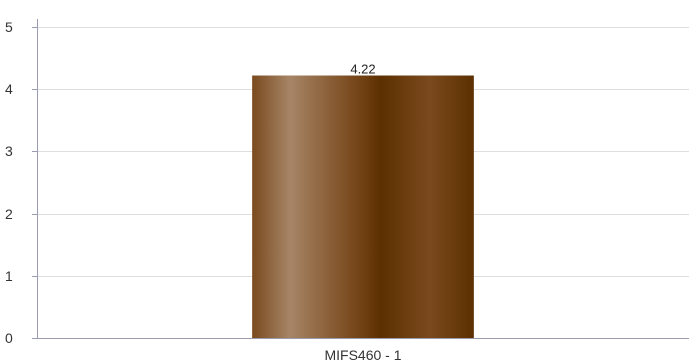  I want to click on y-tick-label: 2, so click(9, 214).